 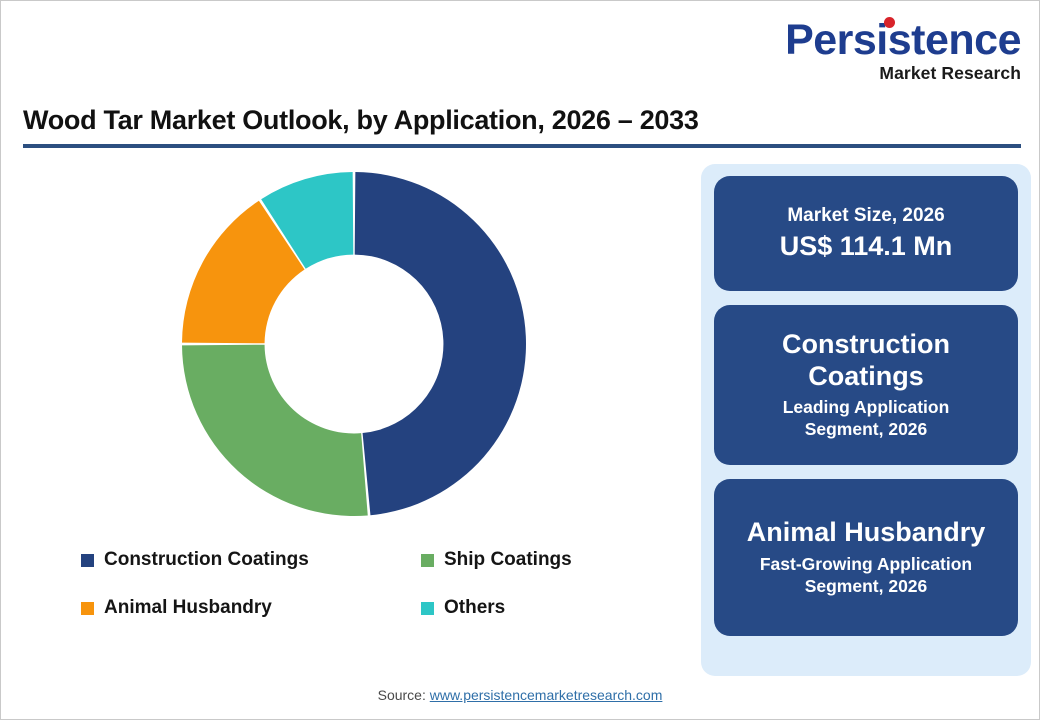 What do you see at coordinates (403, 695) in the screenshot?
I see `source-prefix: Source:` at bounding box center [403, 695].